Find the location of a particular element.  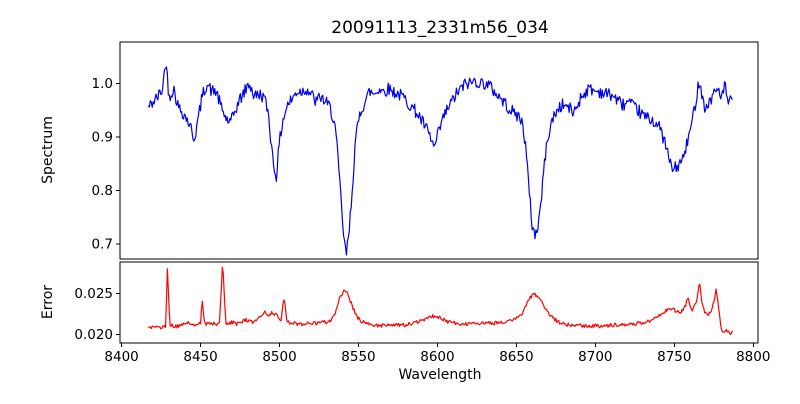

plot-title: 20091113_2331m56_034 is located at coordinates (439, 28).